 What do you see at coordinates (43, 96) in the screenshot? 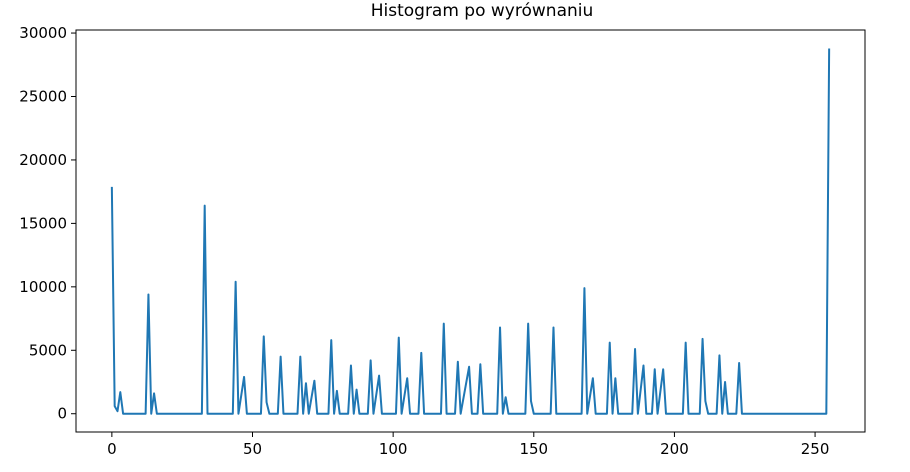
I see `y-tick-label: 25000` at bounding box center [43, 96].